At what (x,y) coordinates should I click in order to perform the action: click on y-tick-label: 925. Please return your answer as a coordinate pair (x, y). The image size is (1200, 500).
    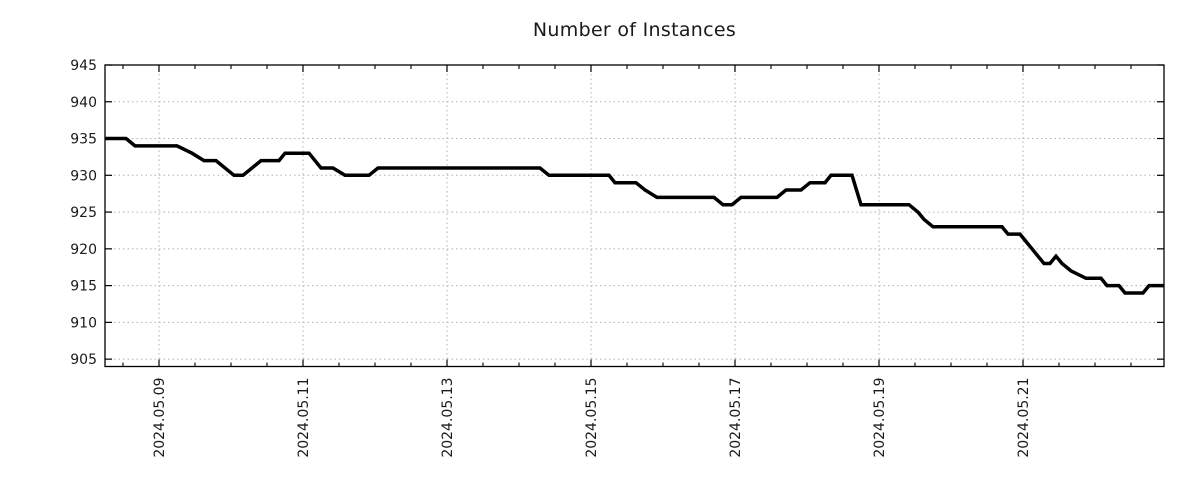
    Looking at the image, I should click on (83, 213).